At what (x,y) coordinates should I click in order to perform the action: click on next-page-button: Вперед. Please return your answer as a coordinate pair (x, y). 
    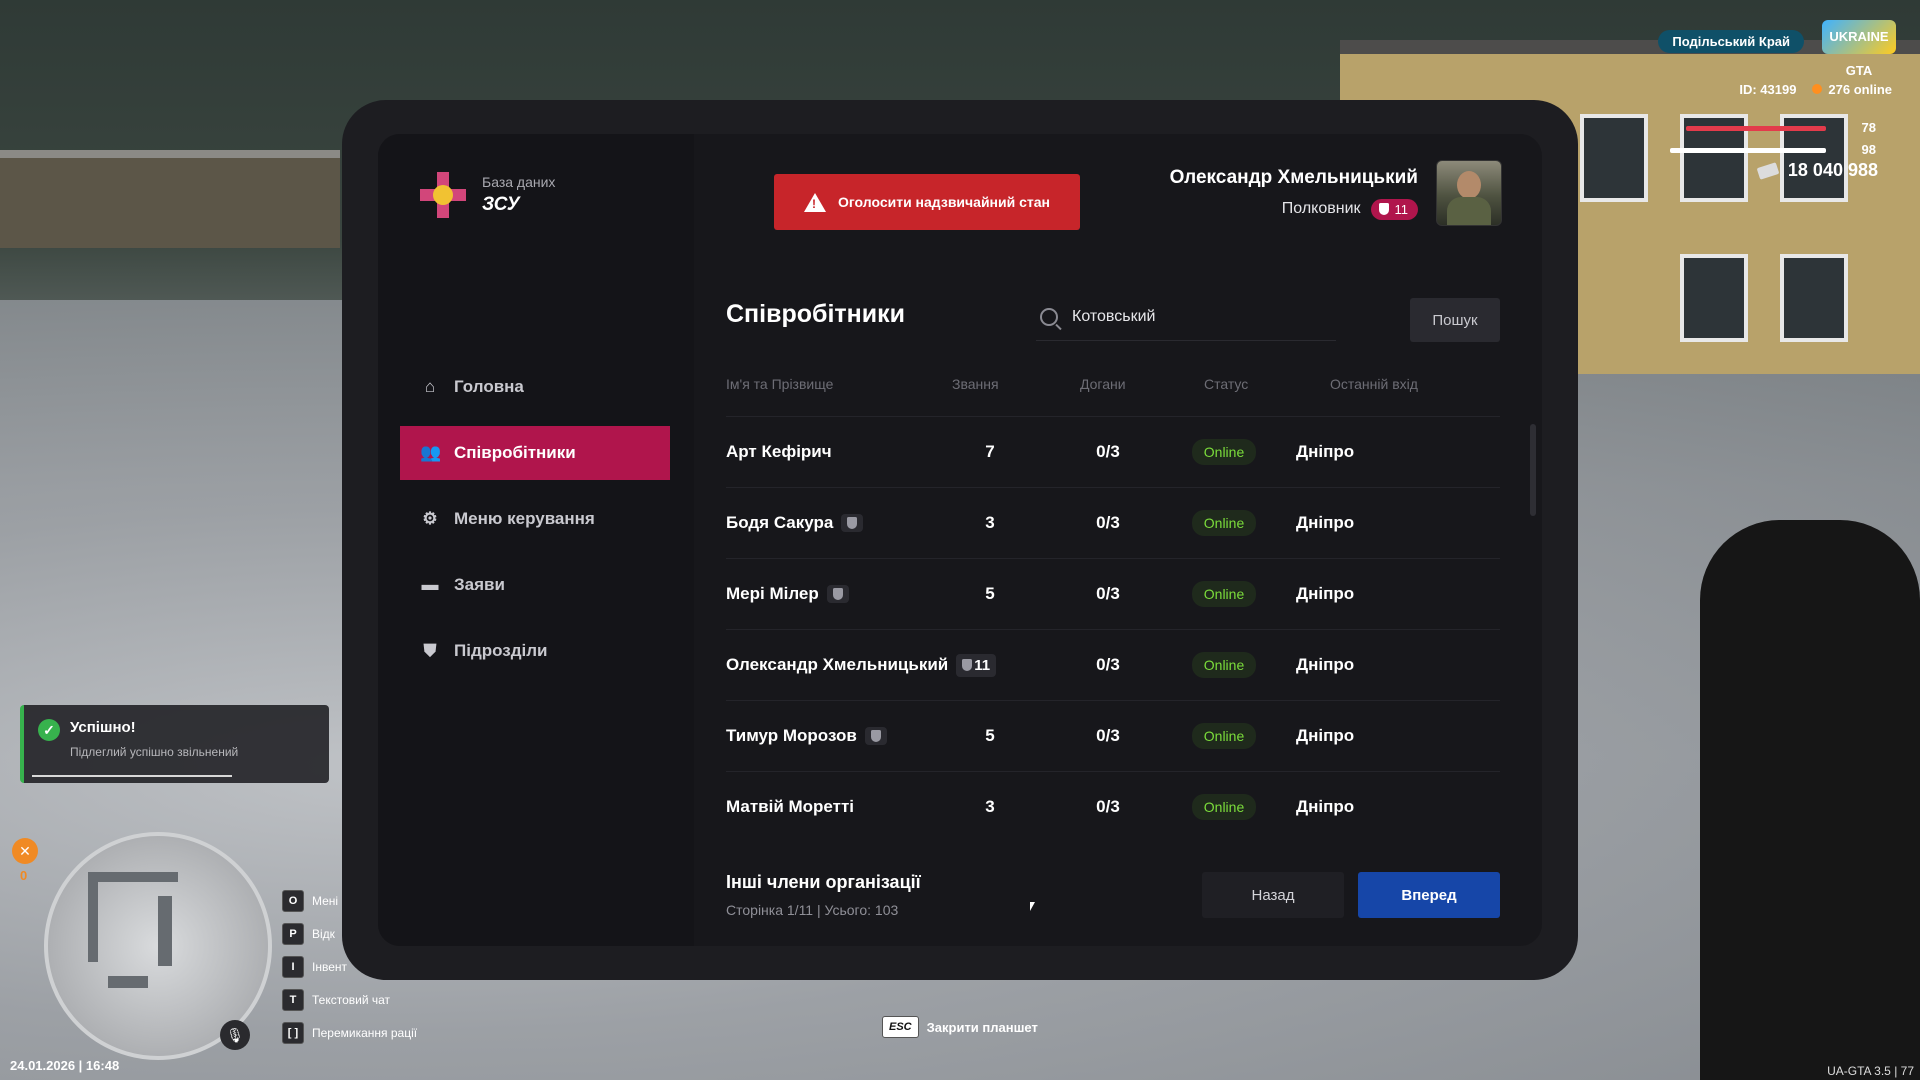
    Looking at the image, I should click on (1429, 895).